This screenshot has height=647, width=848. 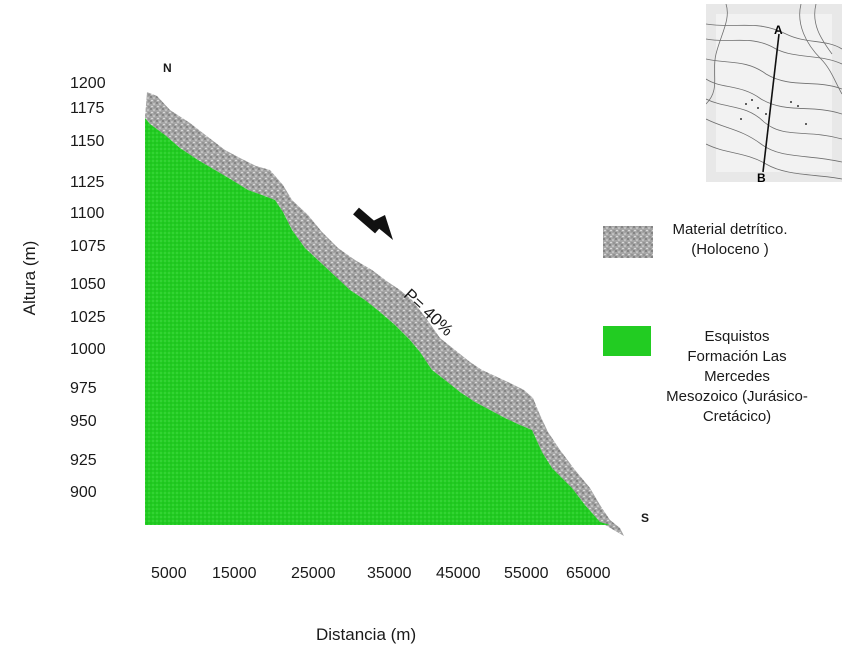 I want to click on inset-topographic-map: A B, so click(x=774, y=93).